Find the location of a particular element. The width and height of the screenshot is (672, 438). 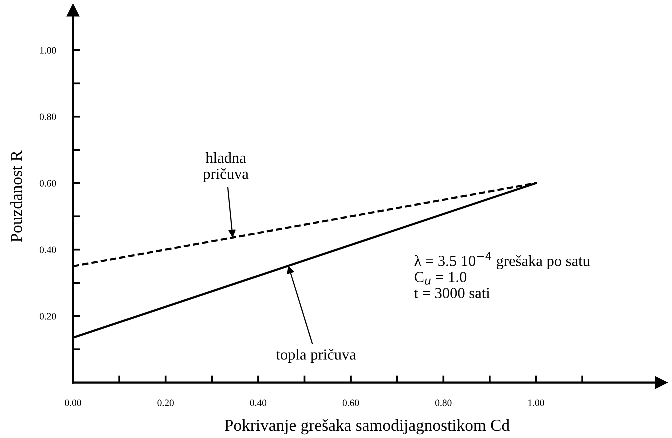

text: λ = 3.5 10$^{−4}$ grešaka po satu C$_{u}$ = 1.0 t = 3000 sati is located at coordinates (502, 275).